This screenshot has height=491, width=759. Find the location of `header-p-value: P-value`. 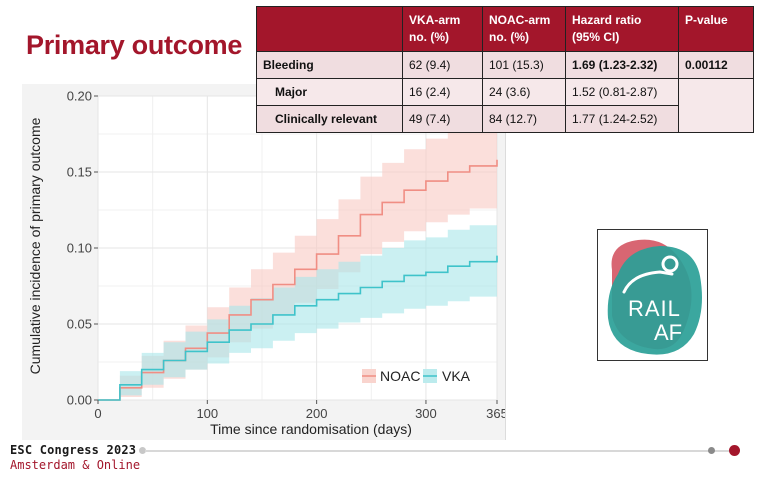

header-p-value: P-value is located at coordinates (716, 29).